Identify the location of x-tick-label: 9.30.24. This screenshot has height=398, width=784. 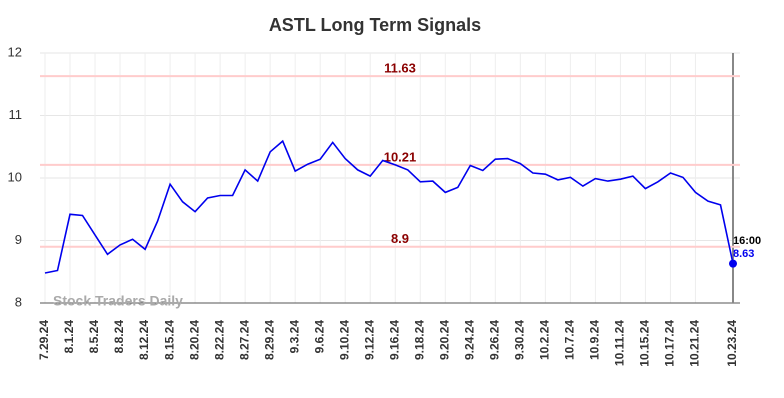
(520, 340).